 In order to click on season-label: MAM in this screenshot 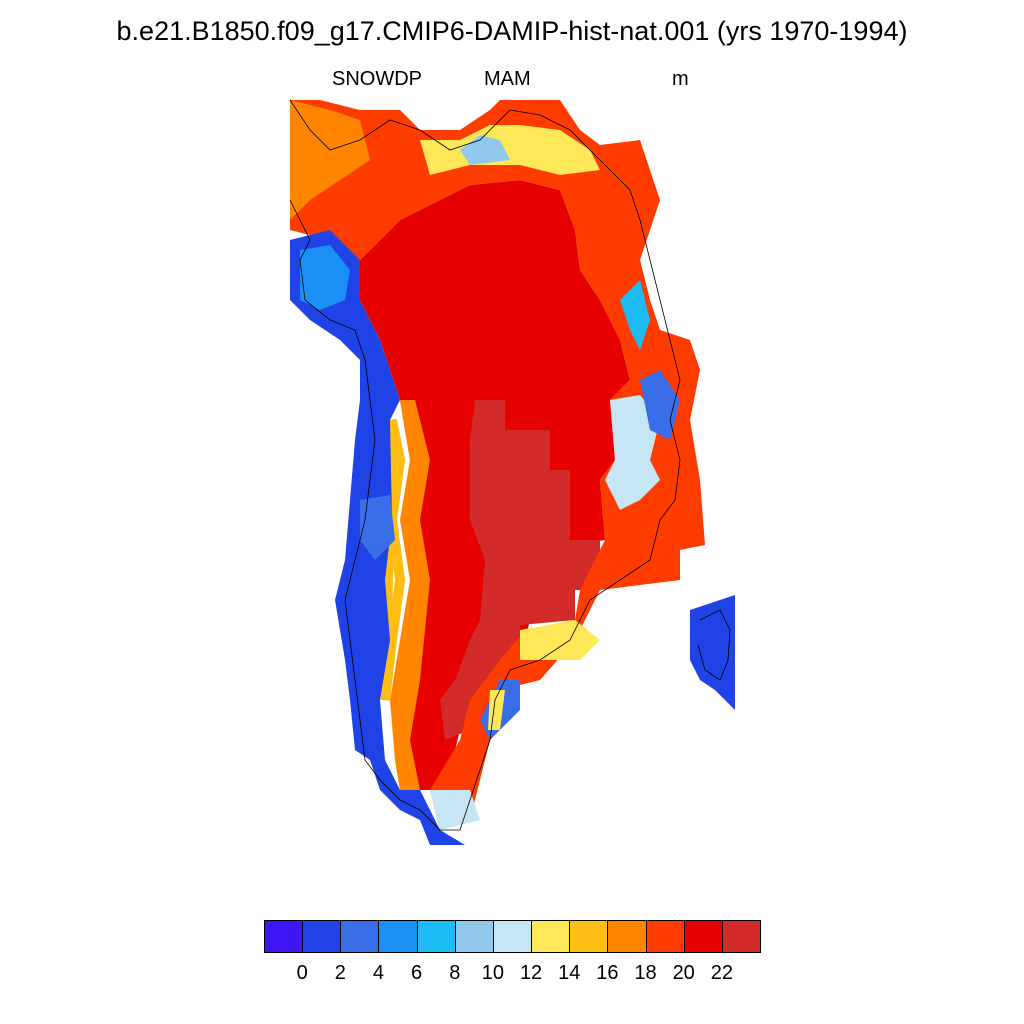, I will do `click(507, 79)`.